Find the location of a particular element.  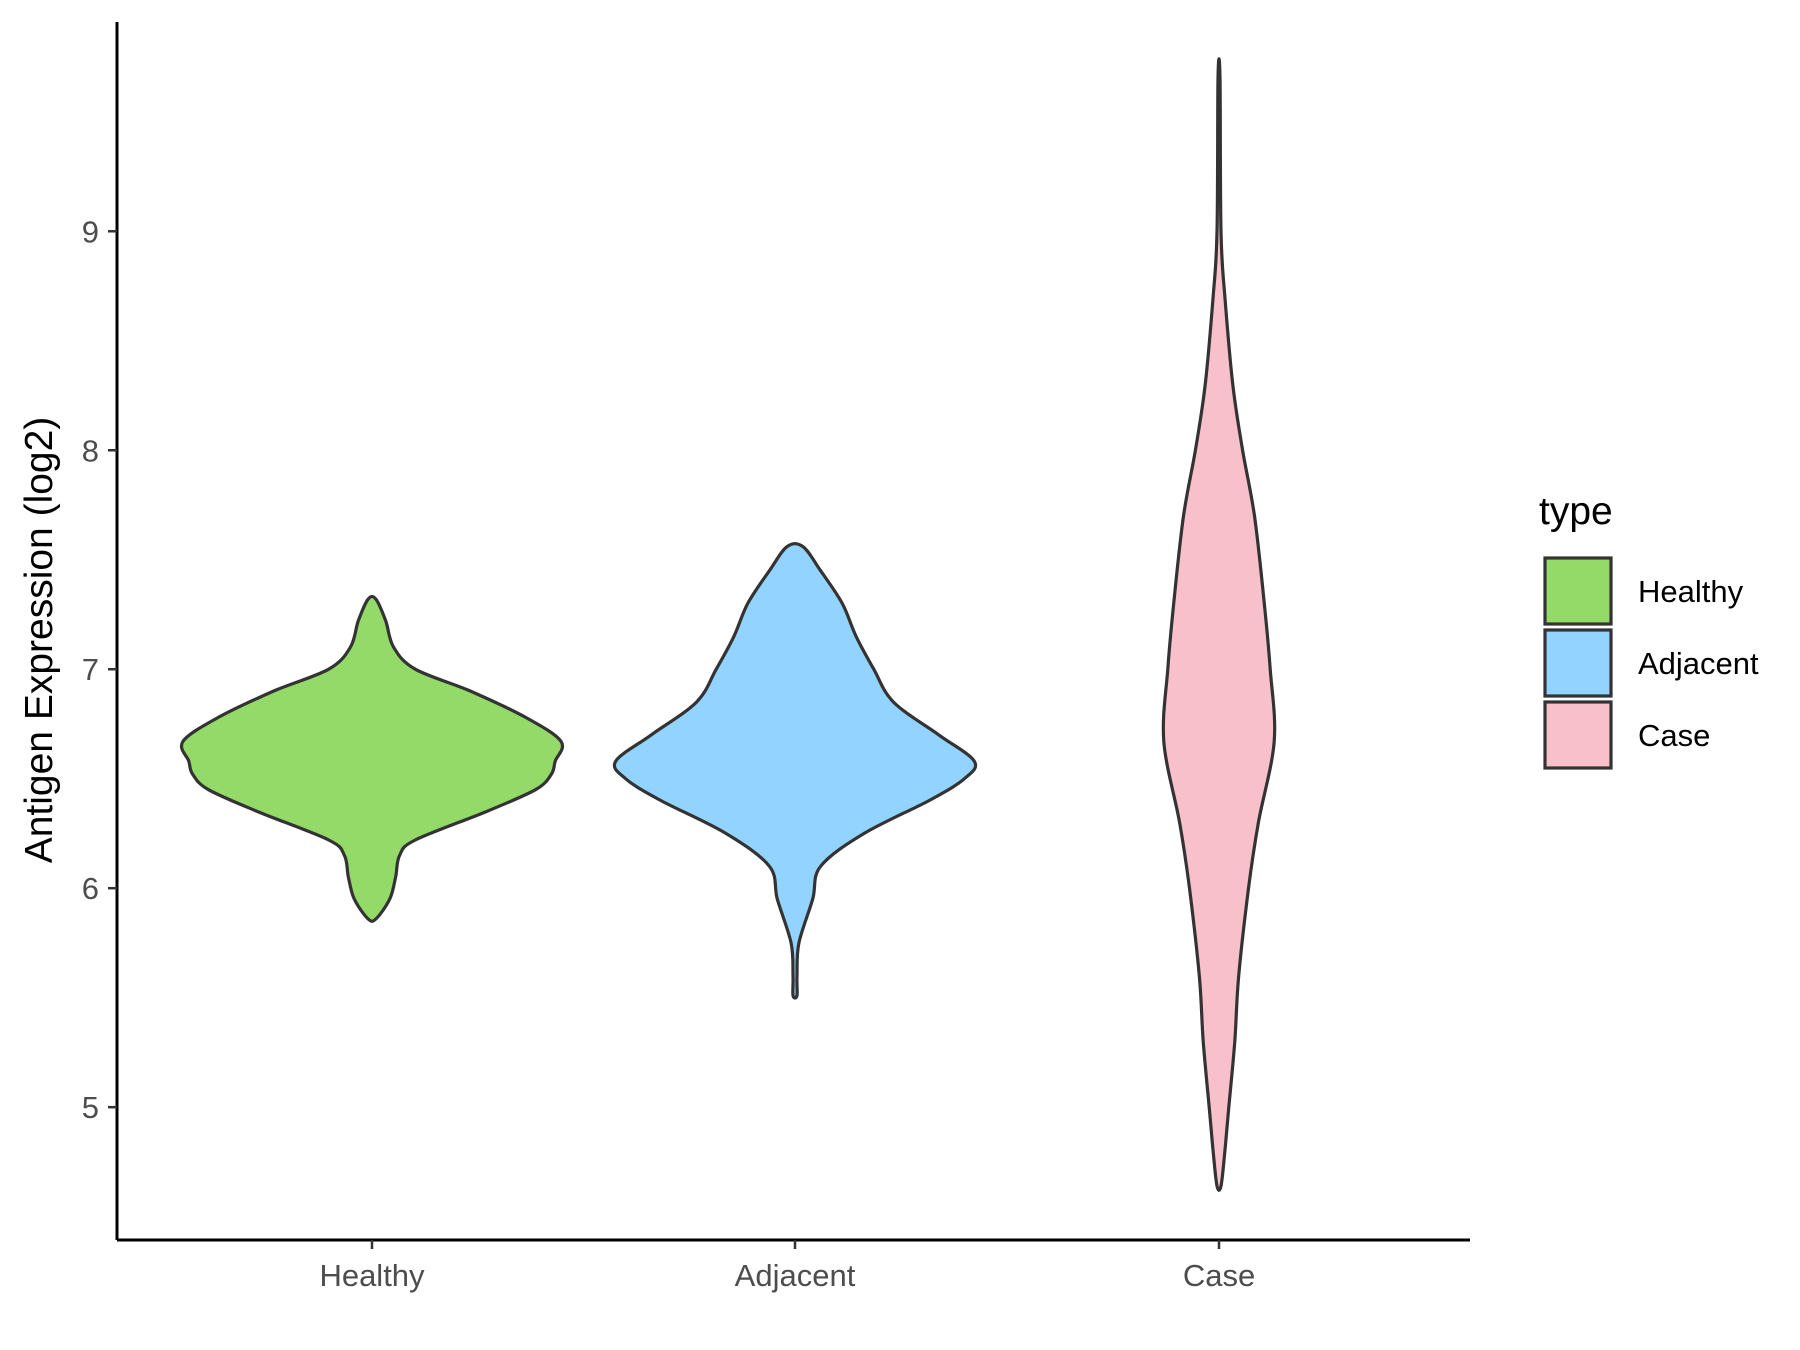

violin-case is located at coordinates (1219, 624).